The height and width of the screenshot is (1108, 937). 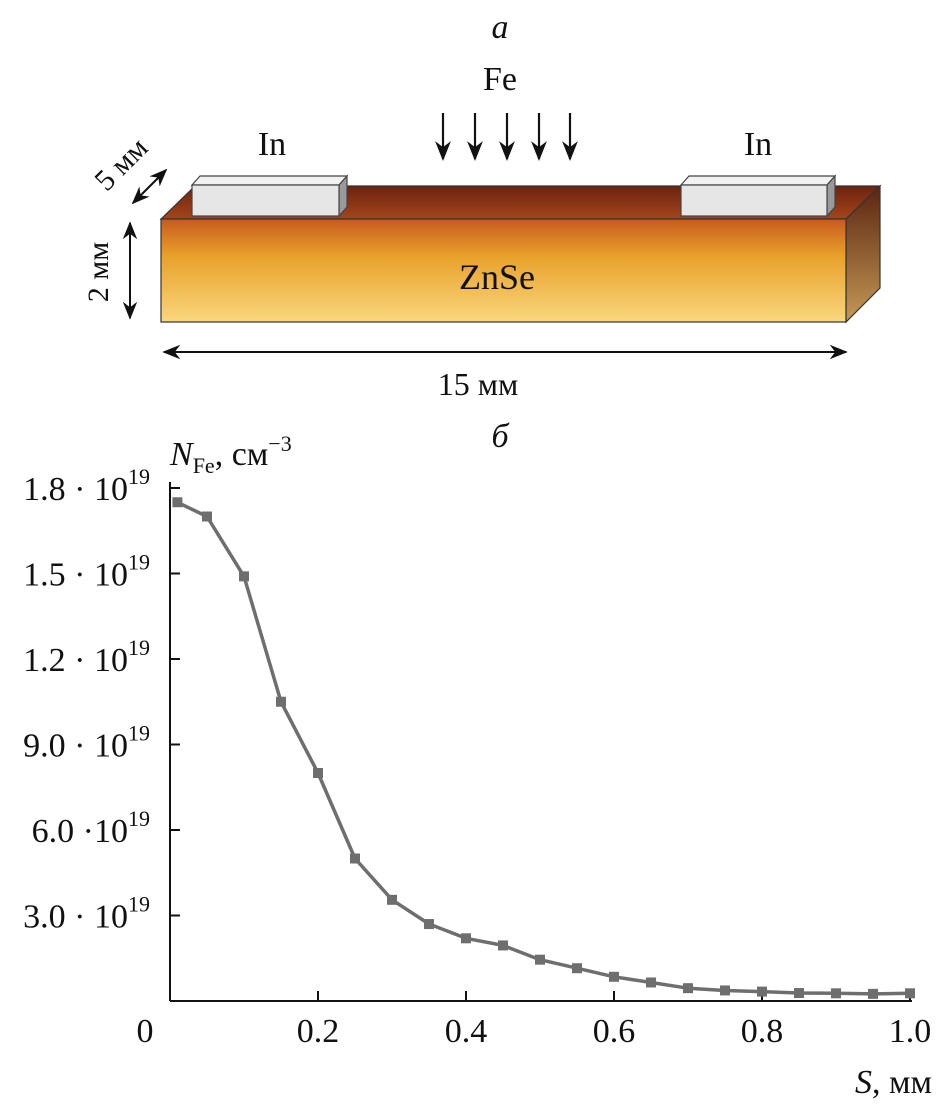 What do you see at coordinates (318, 1031) in the screenshot?
I see `x-tick-label: 0.2` at bounding box center [318, 1031].